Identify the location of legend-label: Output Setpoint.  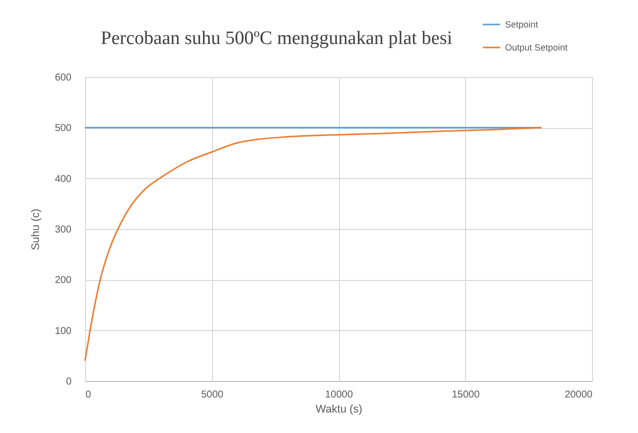
(536, 47).